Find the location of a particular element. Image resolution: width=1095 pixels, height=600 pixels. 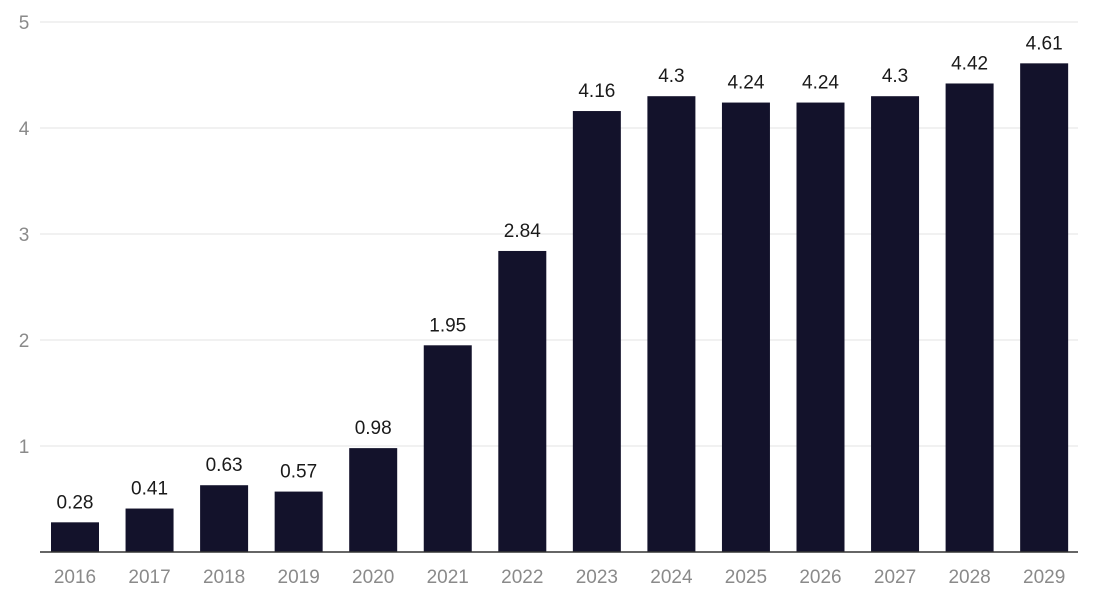

data-label: 4.61 is located at coordinates (1044, 43).